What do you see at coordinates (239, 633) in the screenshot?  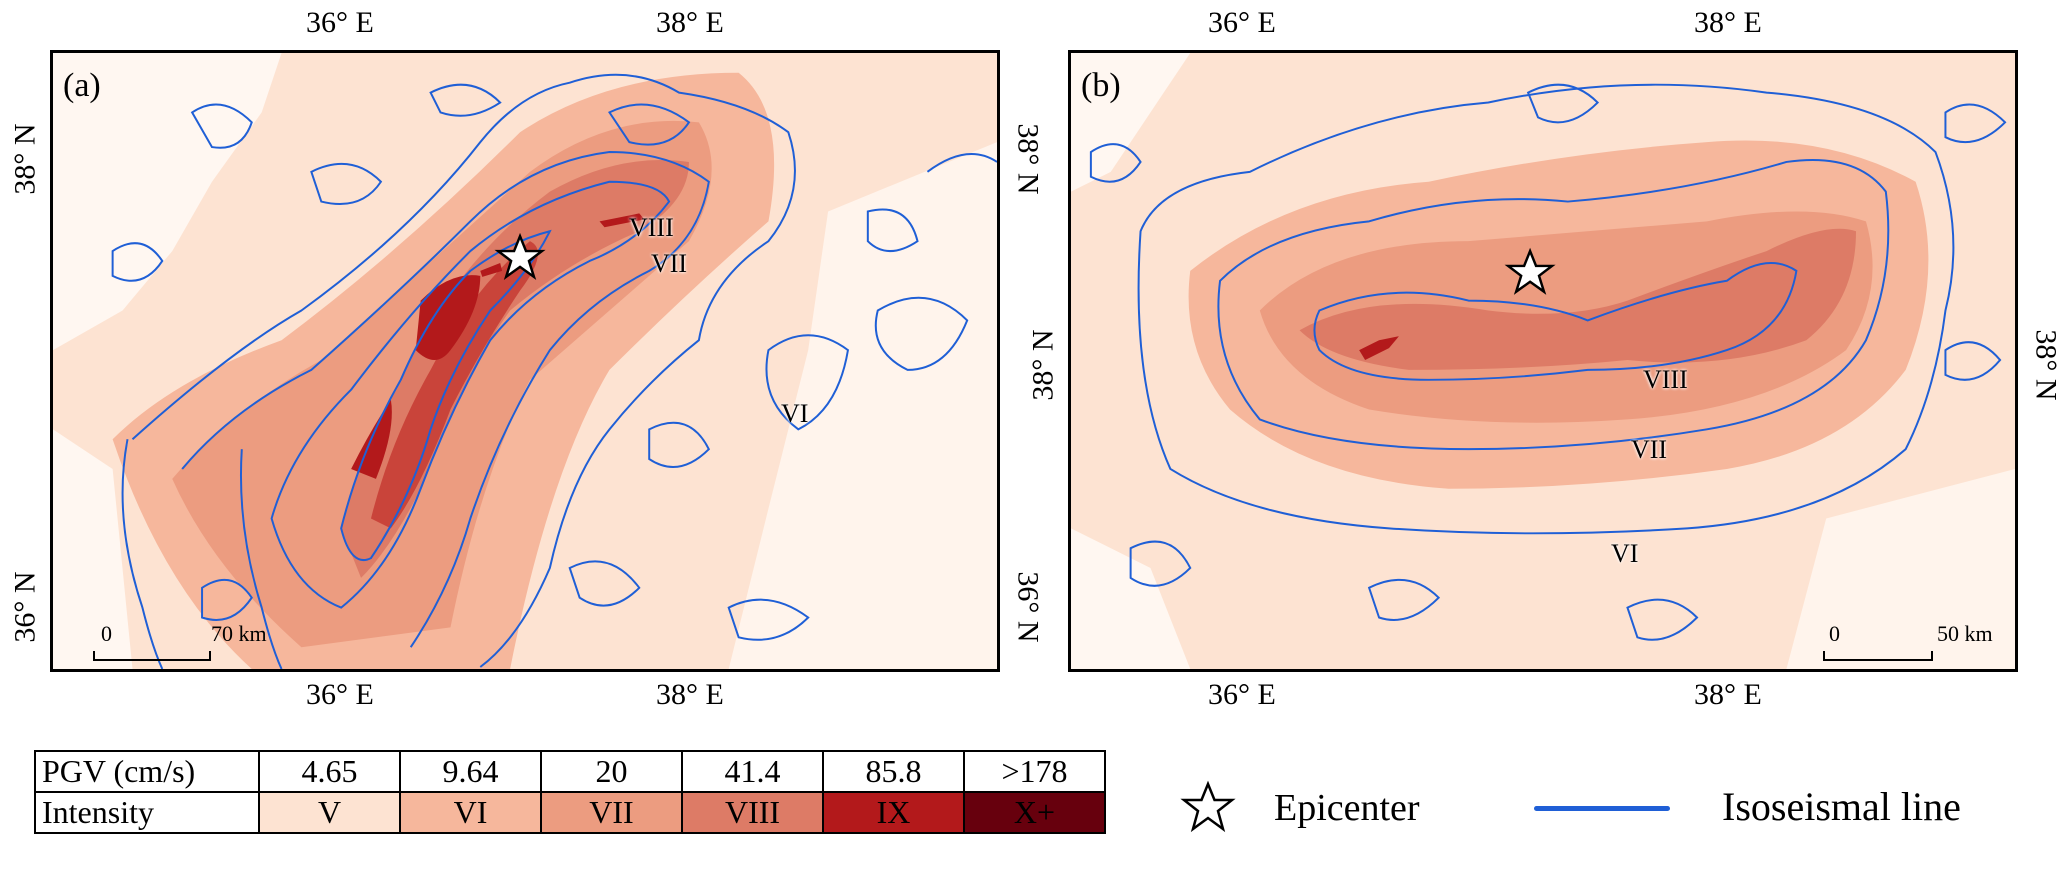 I see `scale-end-a: 70 km` at bounding box center [239, 633].